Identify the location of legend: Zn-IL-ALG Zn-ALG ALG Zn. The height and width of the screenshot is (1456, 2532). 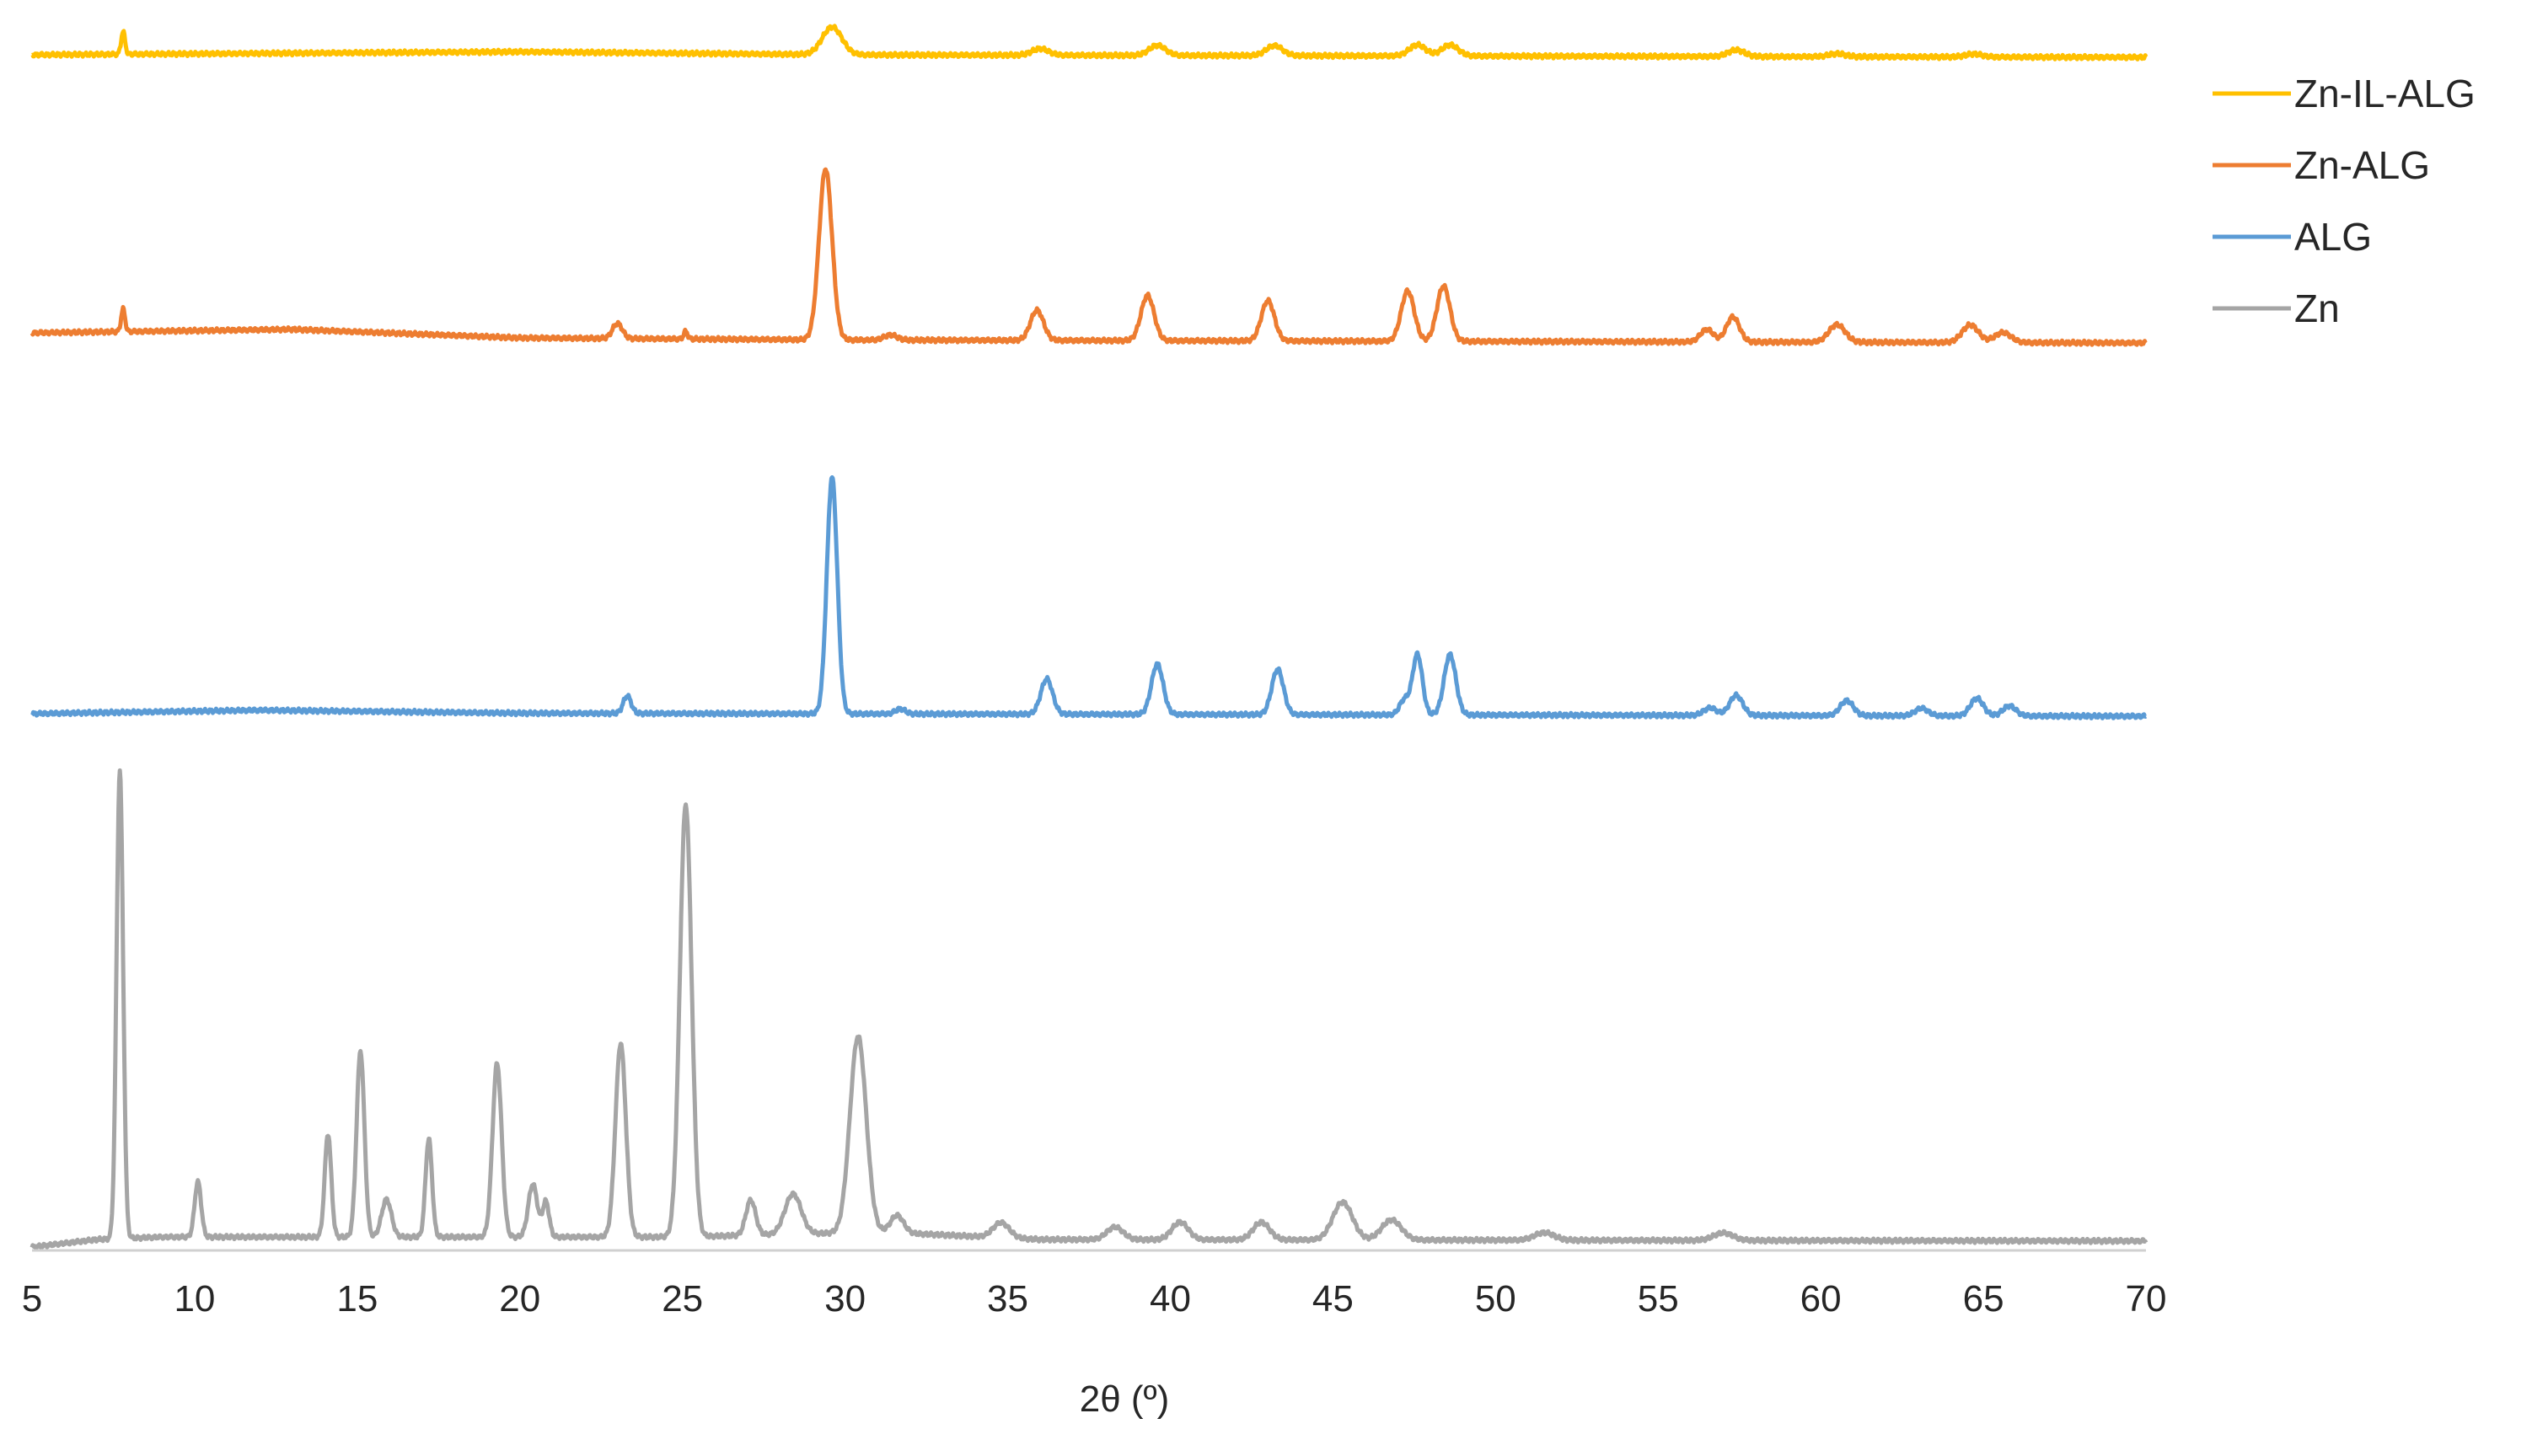
(2344, 201).